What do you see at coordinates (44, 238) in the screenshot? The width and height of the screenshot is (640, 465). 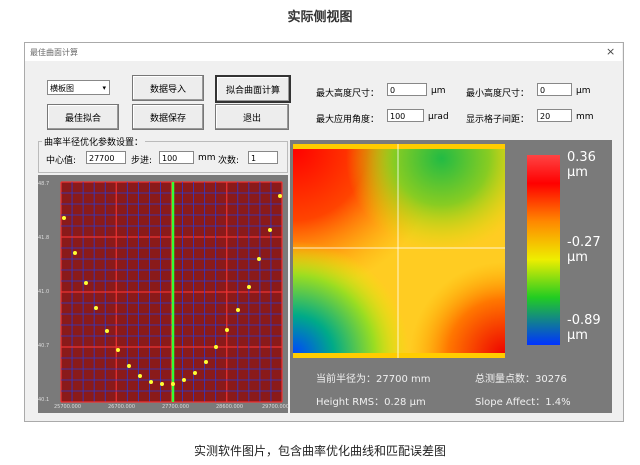 I see `y-label: 41.8` at bounding box center [44, 238].